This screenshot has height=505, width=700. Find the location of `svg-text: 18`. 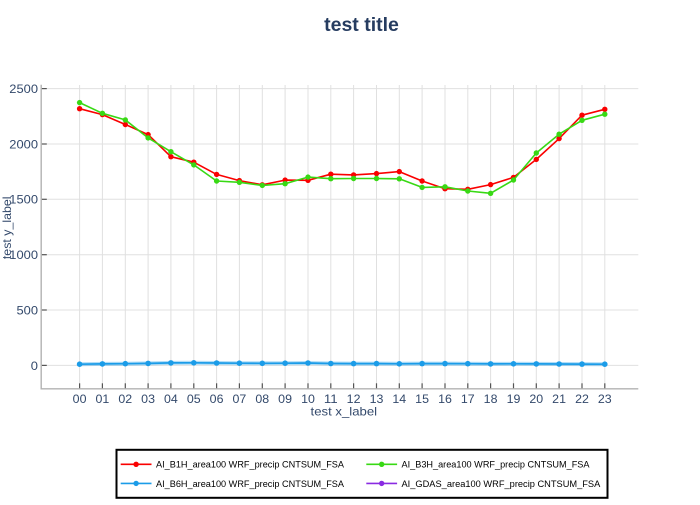

svg-text: 18 is located at coordinates (491, 399).